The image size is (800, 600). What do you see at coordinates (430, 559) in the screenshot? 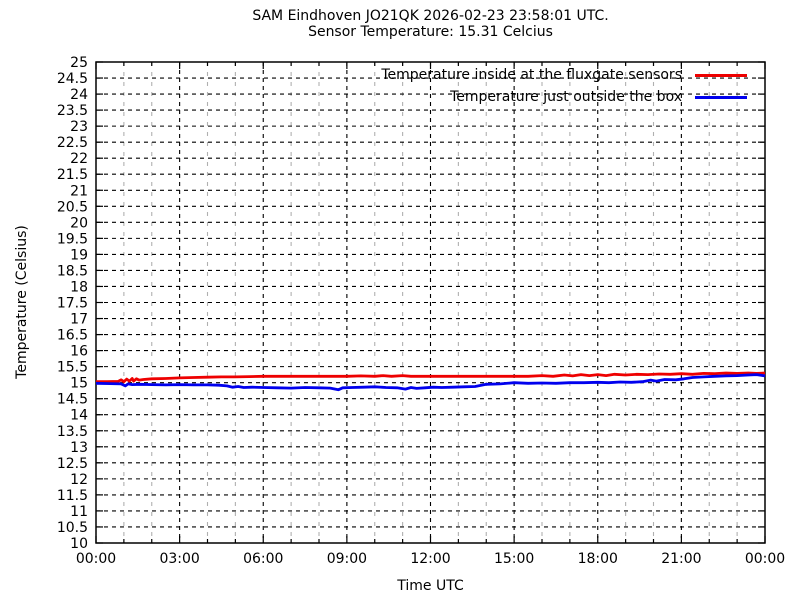
I see `x-tick-label: 12:00` at bounding box center [430, 559].